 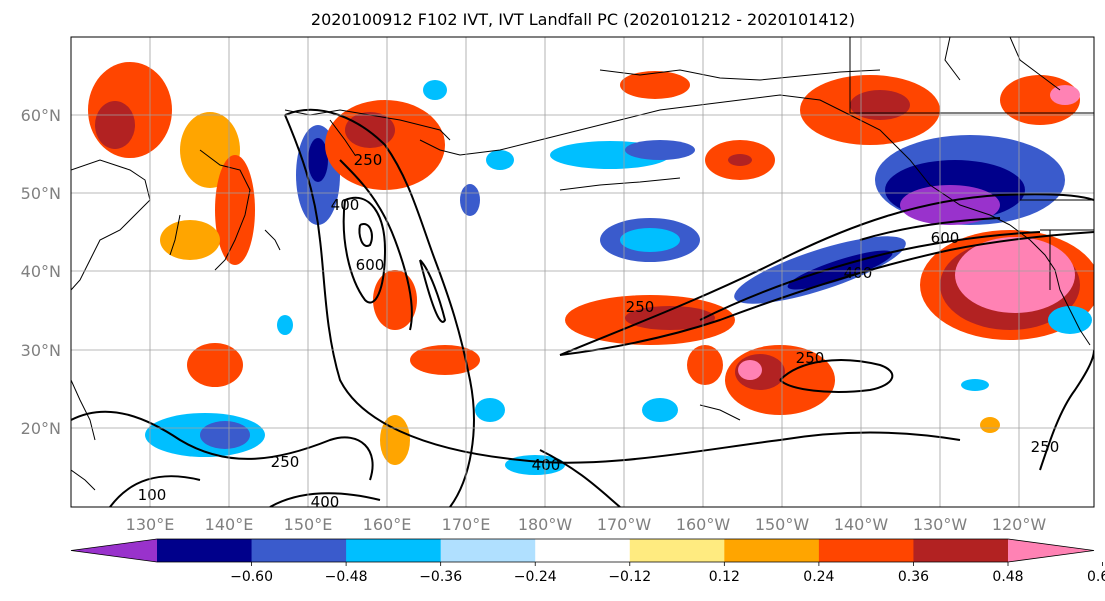 I want to click on lon-tick-label: 140°W, so click(x=861, y=524).